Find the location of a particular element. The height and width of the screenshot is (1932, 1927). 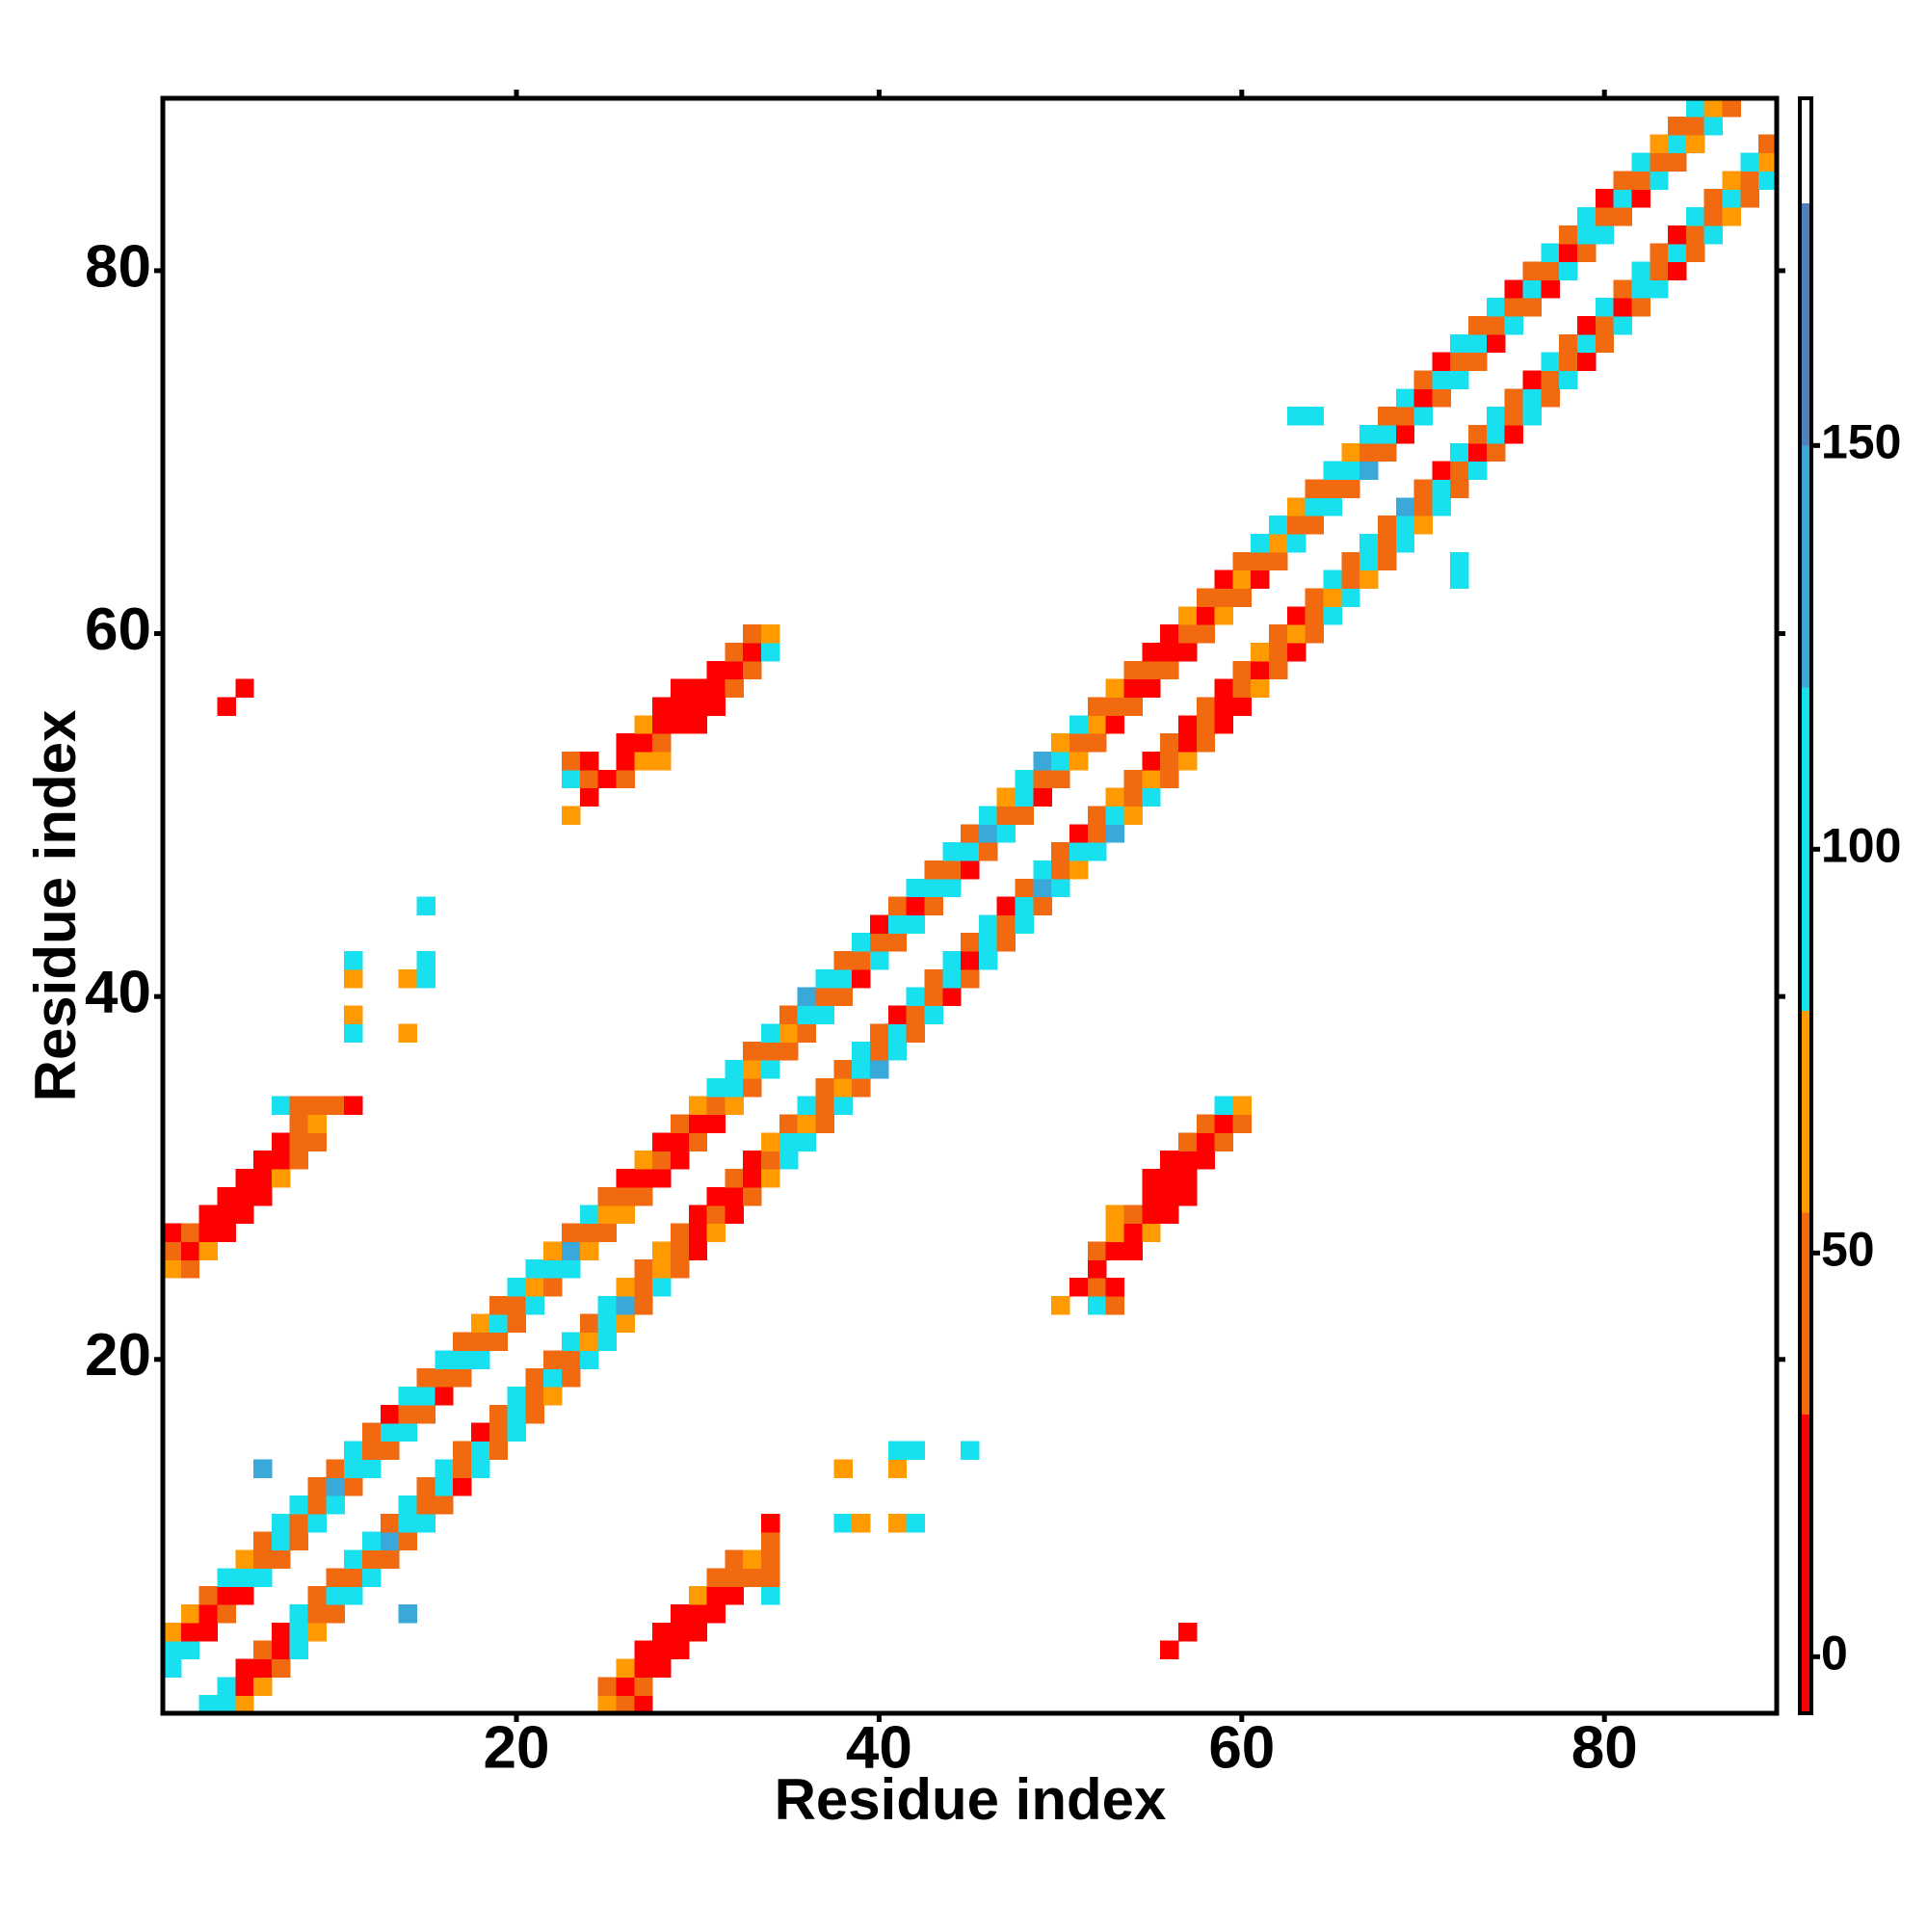

x-axis-title: Residue index is located at coordinates (971, 1799).